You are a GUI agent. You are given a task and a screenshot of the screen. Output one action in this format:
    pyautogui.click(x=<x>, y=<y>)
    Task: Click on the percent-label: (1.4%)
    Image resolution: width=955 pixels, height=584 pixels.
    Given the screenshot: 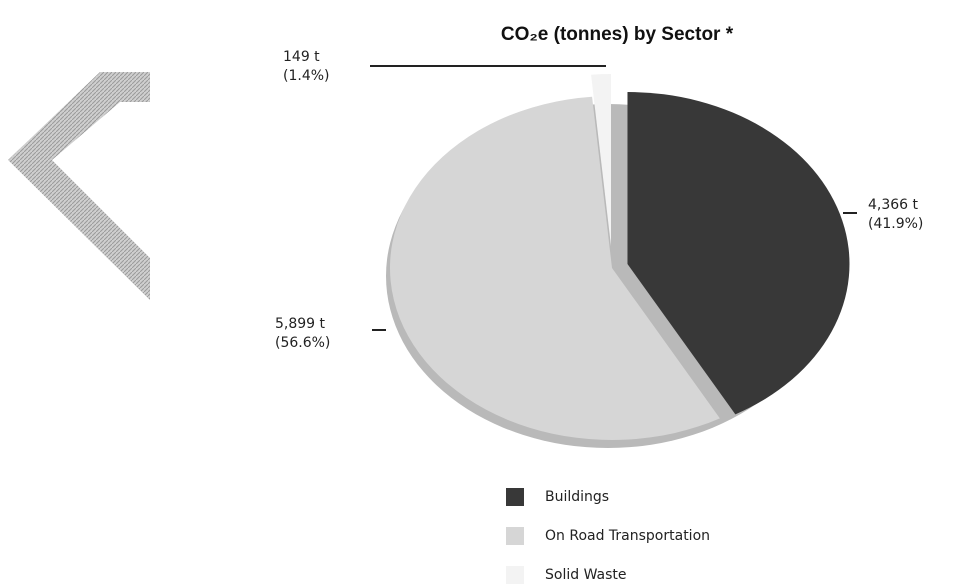 What is the action you would take?
    pyautogui.click(x=306, y=76)
    